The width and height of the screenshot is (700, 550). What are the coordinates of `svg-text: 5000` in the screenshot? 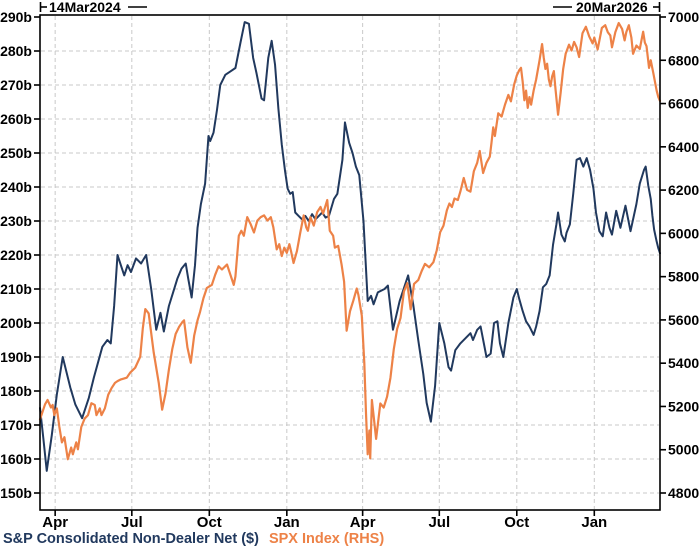 It's located at (683, 450).